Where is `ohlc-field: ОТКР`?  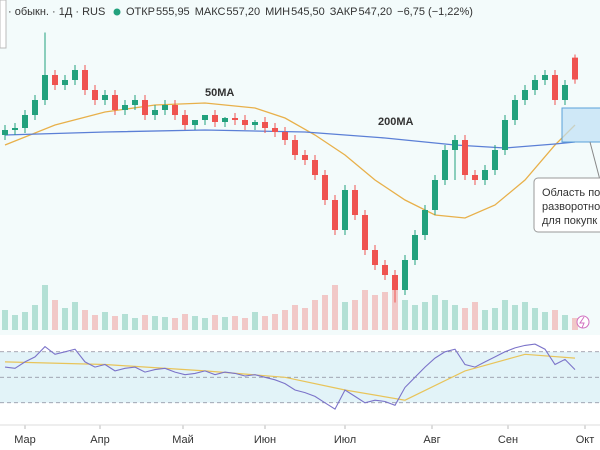
ohlc-field: ОТКР is located at coordinates (140, 12).